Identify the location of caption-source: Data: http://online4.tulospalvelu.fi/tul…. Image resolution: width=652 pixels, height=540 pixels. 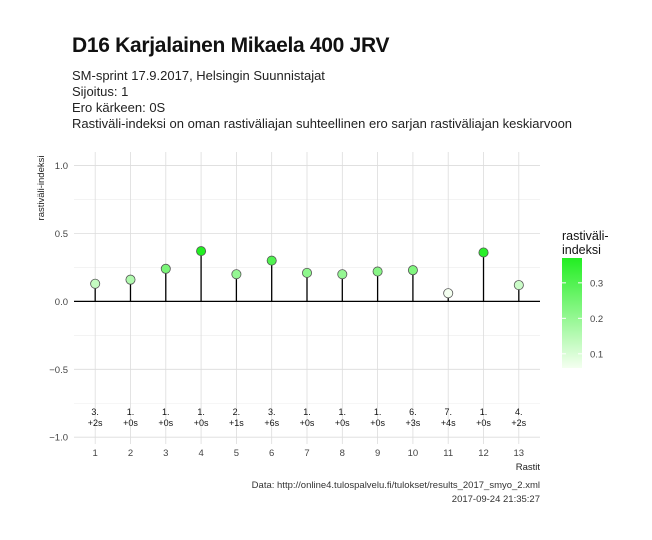
(395, 485).